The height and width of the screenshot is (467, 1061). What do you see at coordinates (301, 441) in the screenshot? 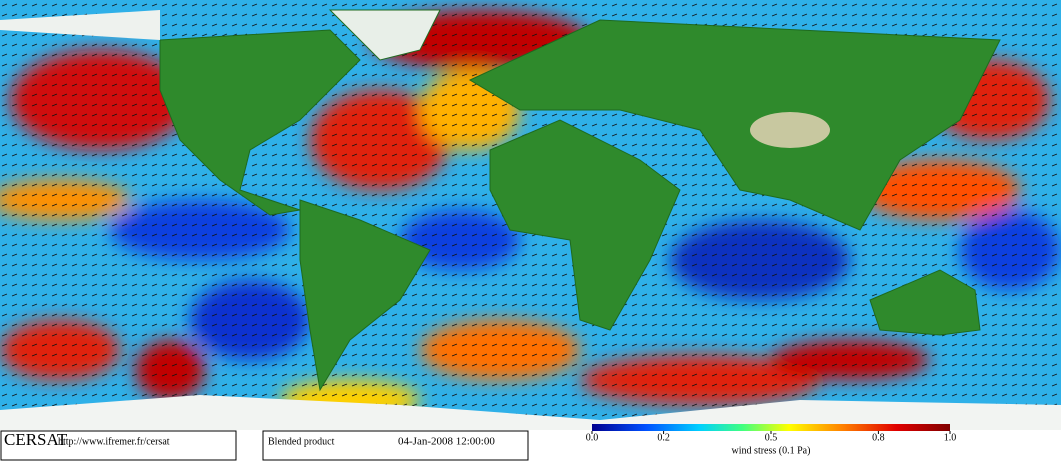
I see `product: Blended product` at bounding box center [301, 441].